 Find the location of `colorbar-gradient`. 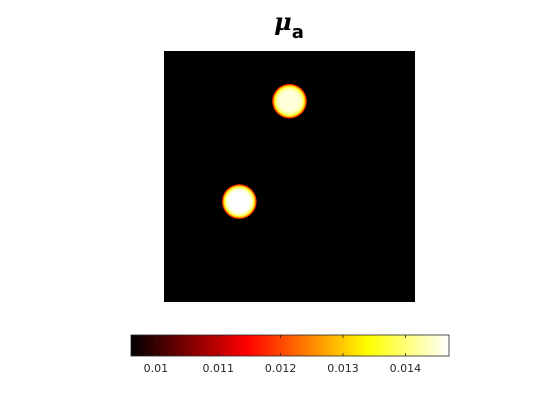

colorbar-gradient is located at coordinates (290, 345).